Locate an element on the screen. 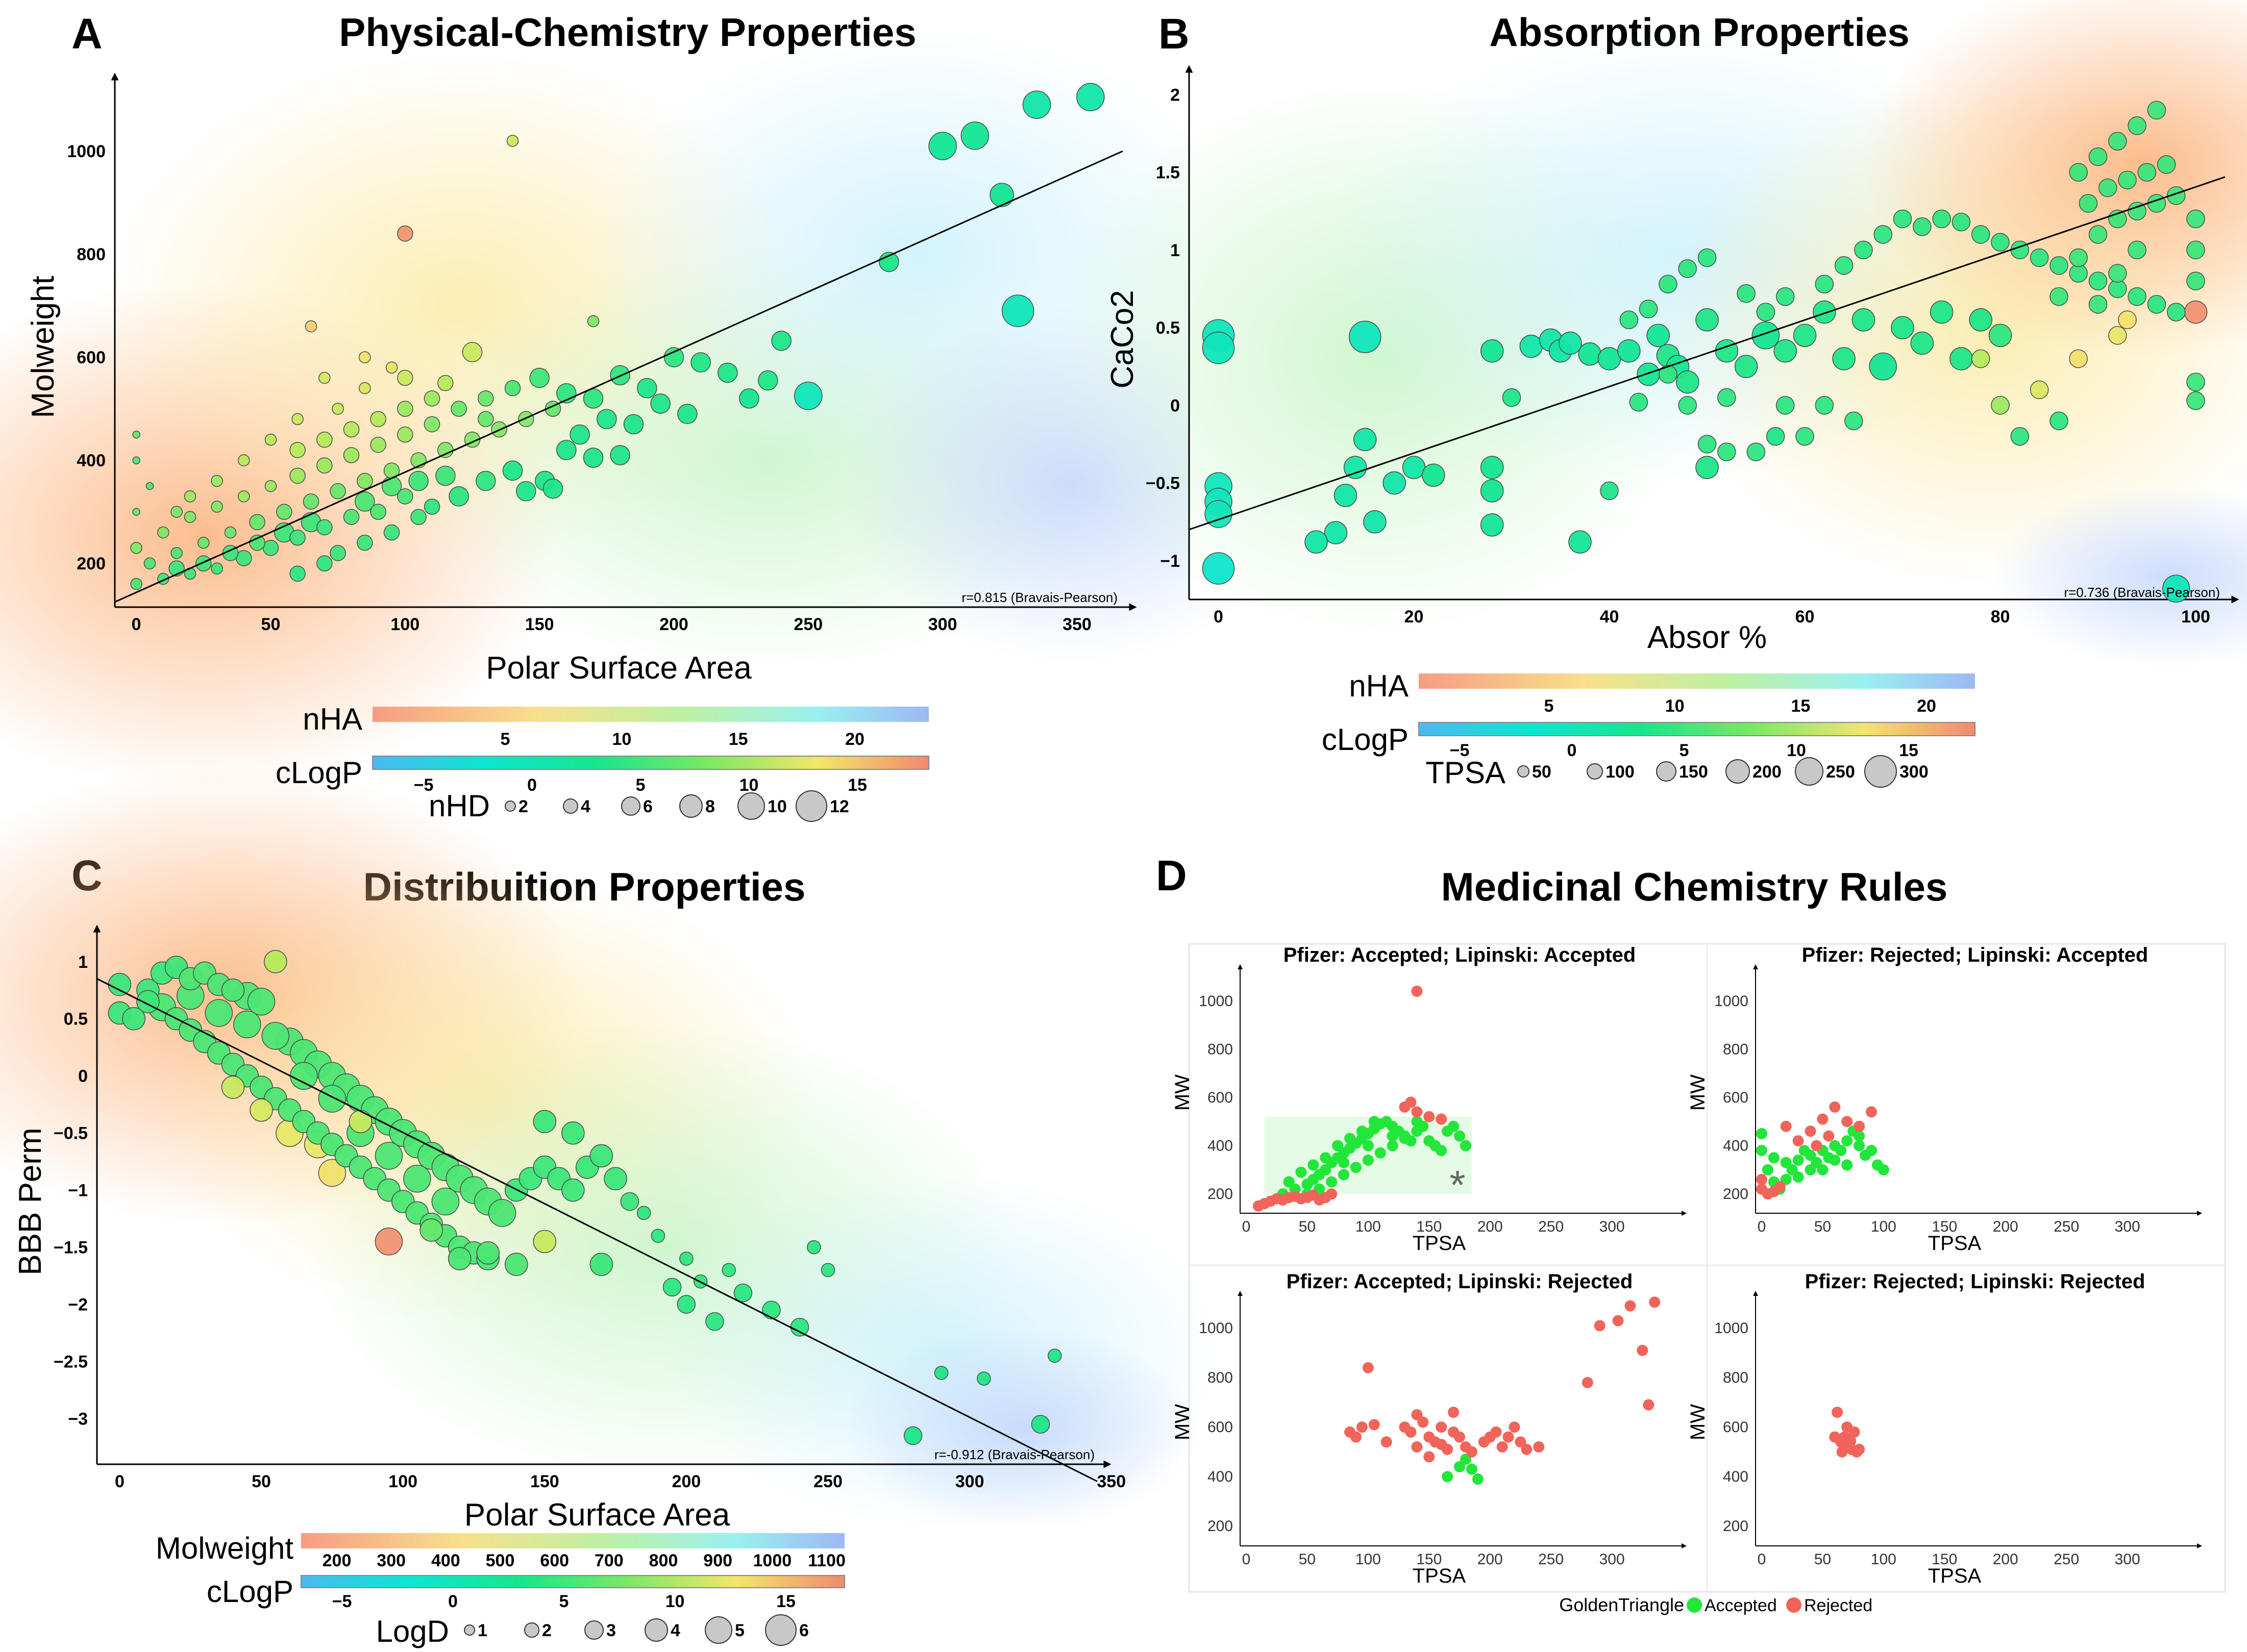 The image size is (2247, 1652). legend-logd-tick: 2 is located at coordinates (547, 1630).